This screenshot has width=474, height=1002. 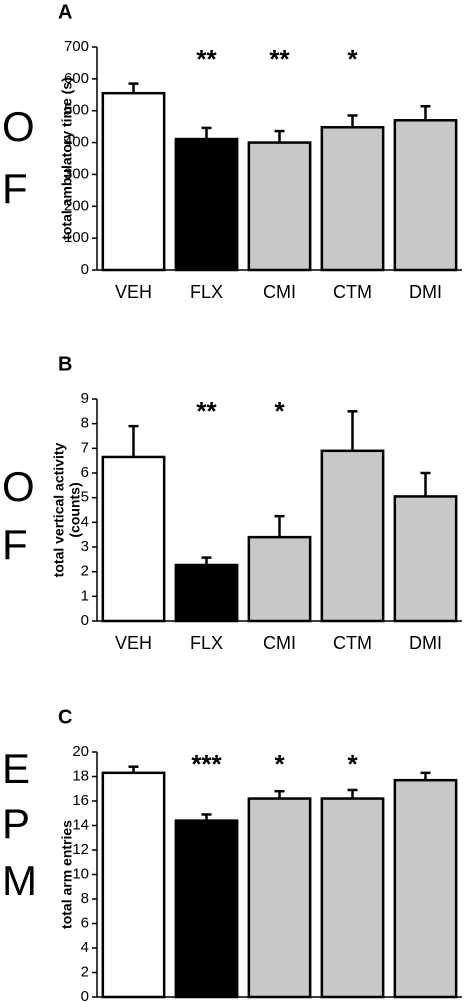 I want to click on y-tick-label: 18, so click(x=80, y=775).